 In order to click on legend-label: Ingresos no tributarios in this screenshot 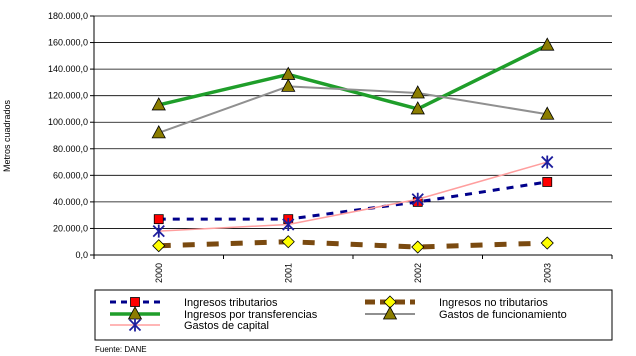, I will do `click(493, 303)`.